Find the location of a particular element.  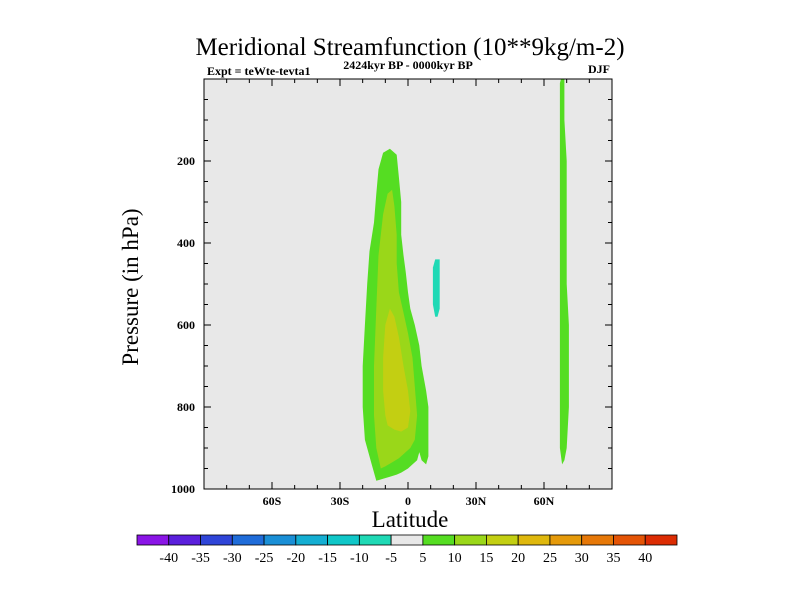

y-axis-title: Pressure (in hPa) is located at coordinates (130, 286).